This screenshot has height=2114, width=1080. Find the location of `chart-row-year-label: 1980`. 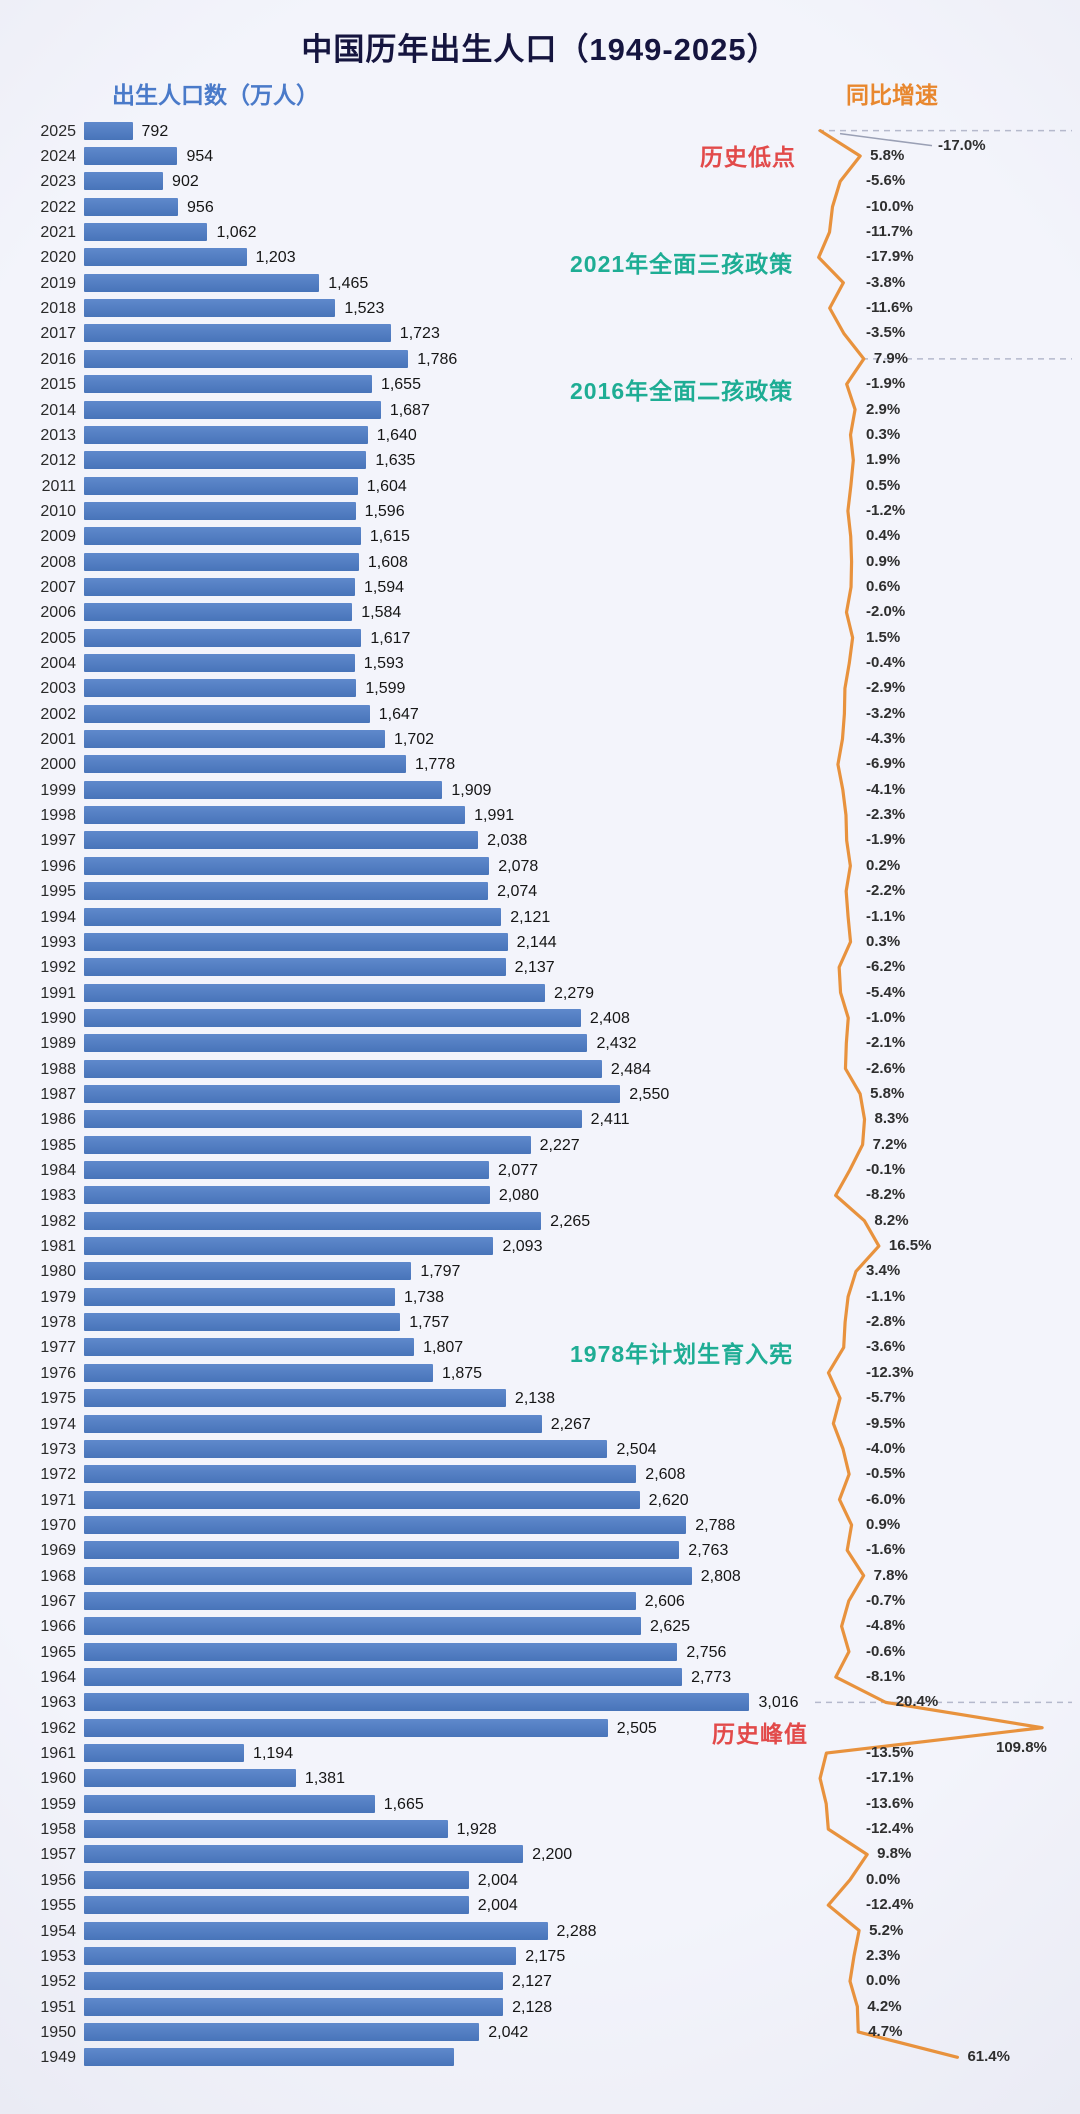

chart-row-year-label: 1980 is located at coordinates (58, 1272).